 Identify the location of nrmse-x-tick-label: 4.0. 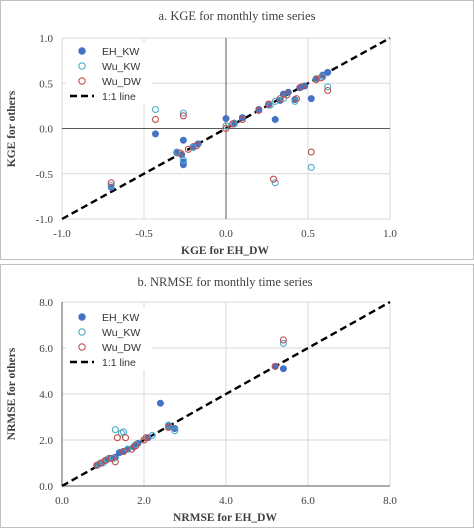
(226, 501).